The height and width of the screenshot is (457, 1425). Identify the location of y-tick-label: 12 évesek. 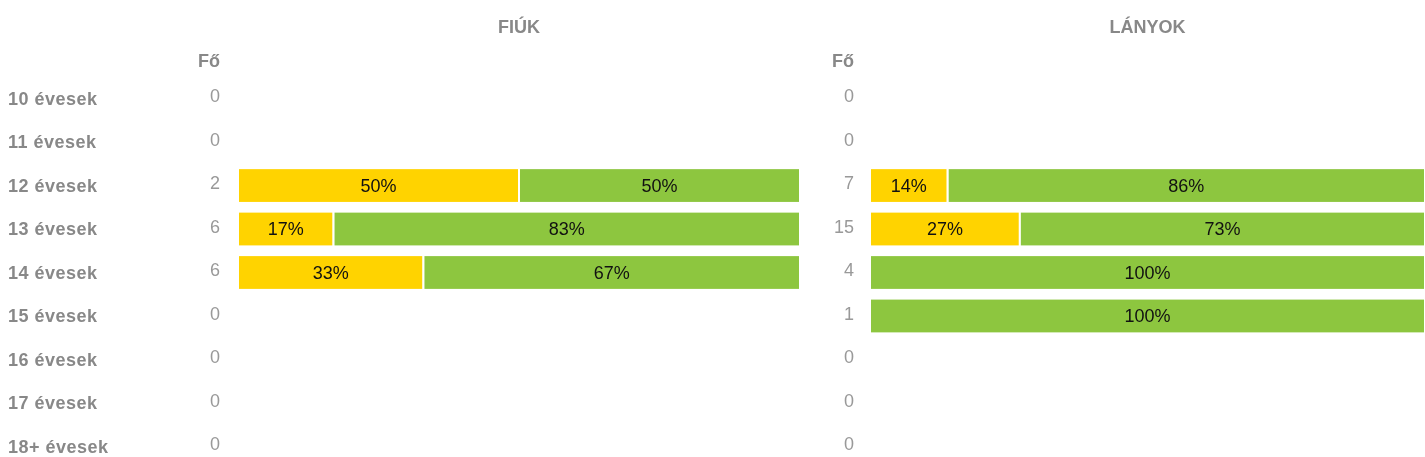
(53, 185).